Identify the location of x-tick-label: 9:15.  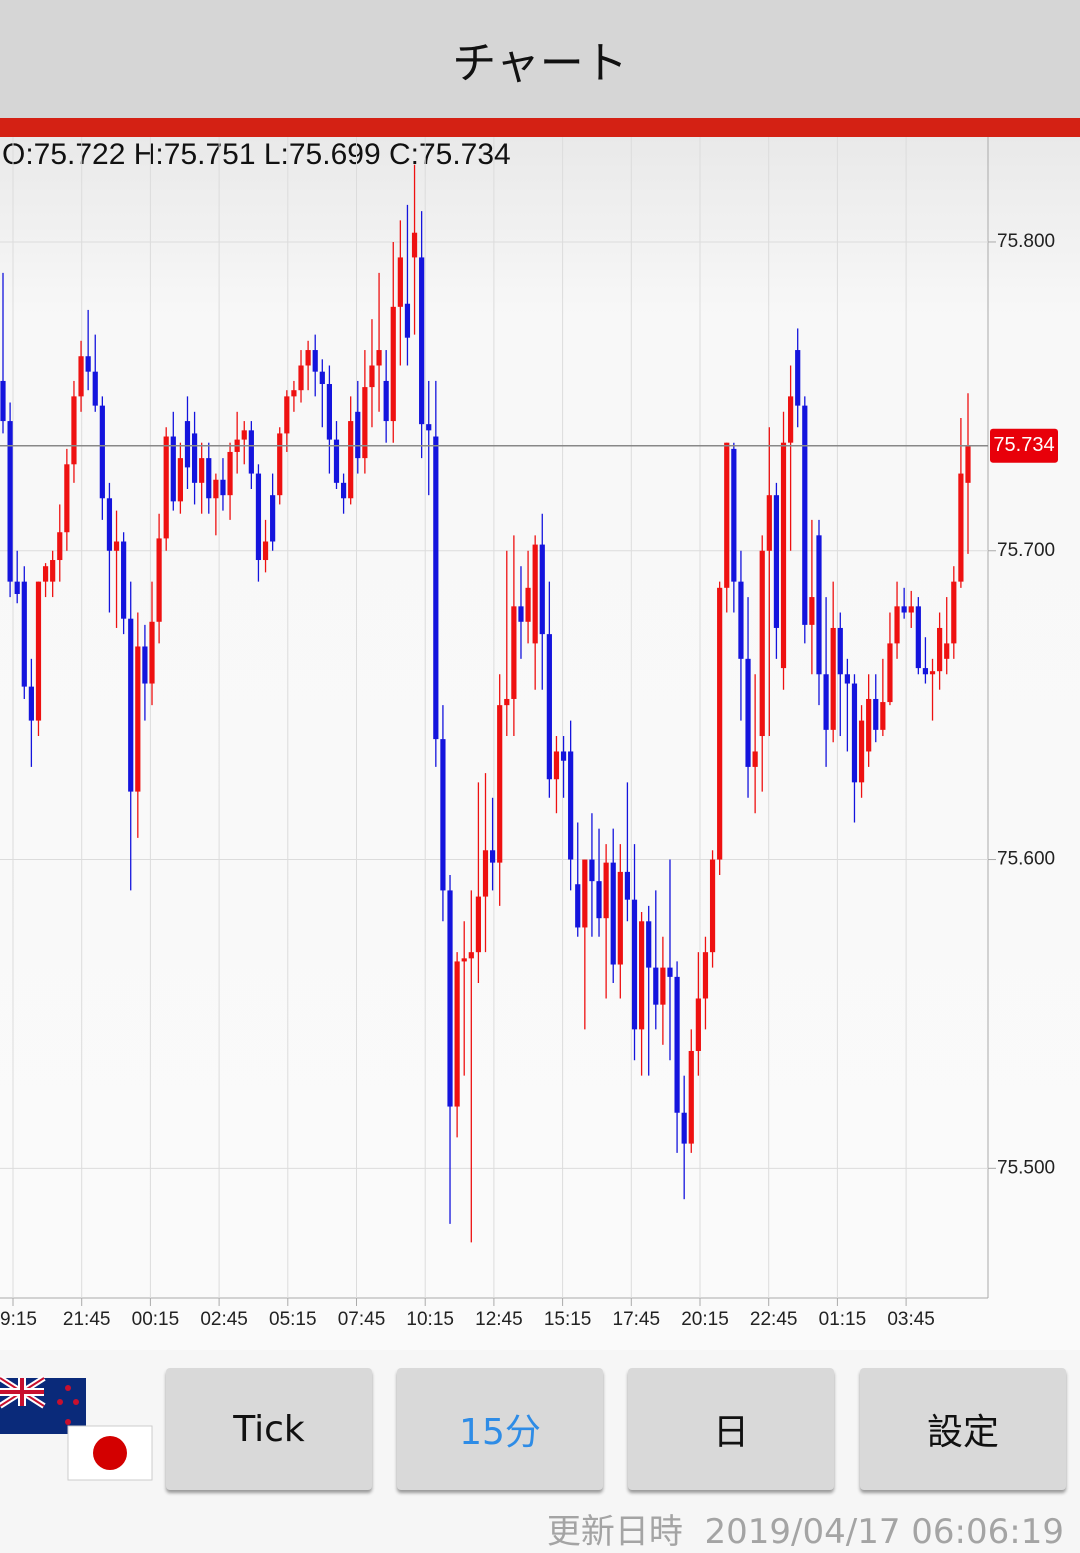
(18, 1319).